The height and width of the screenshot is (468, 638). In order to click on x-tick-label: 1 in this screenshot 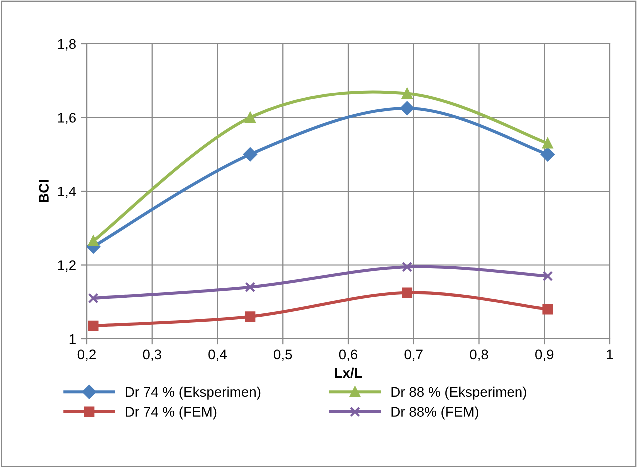, I will do `click(610, 355)`.